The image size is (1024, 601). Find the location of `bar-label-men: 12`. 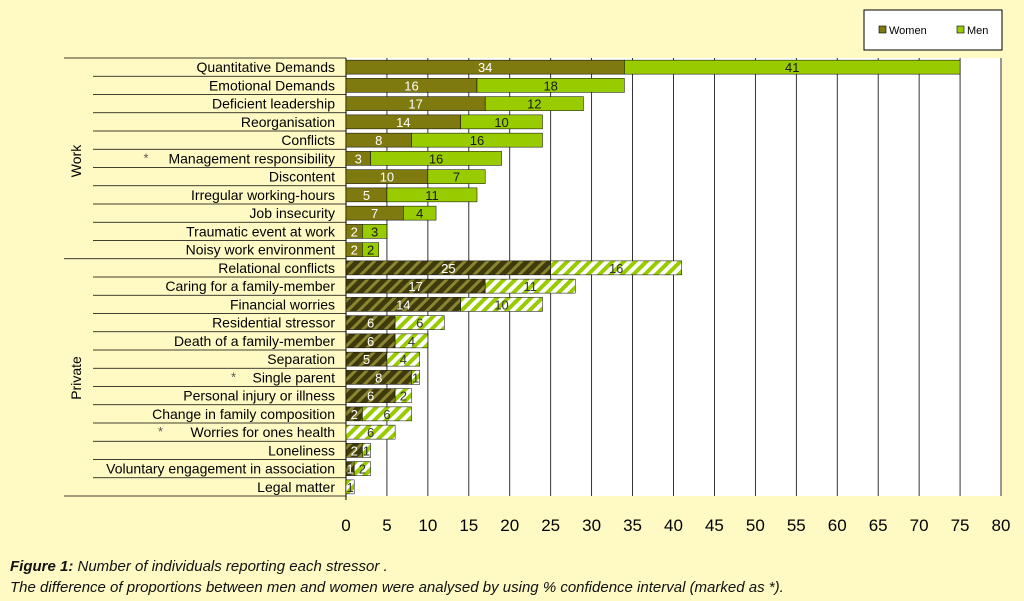

bar-label-men: 12 is located at coordinates (534, 104).